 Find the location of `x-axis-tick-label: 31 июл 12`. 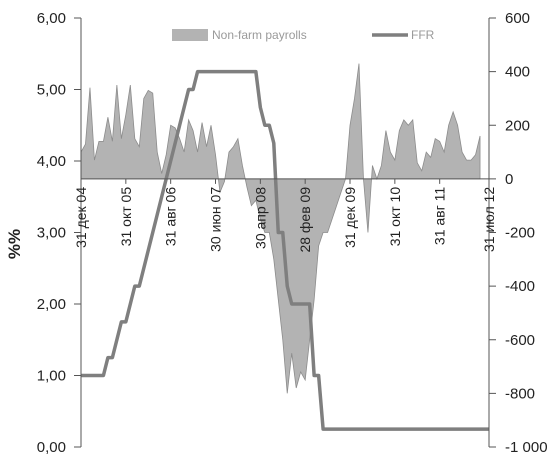

x-axis-tick-label: 31 июл 12 is located at coordinates (489, 219).